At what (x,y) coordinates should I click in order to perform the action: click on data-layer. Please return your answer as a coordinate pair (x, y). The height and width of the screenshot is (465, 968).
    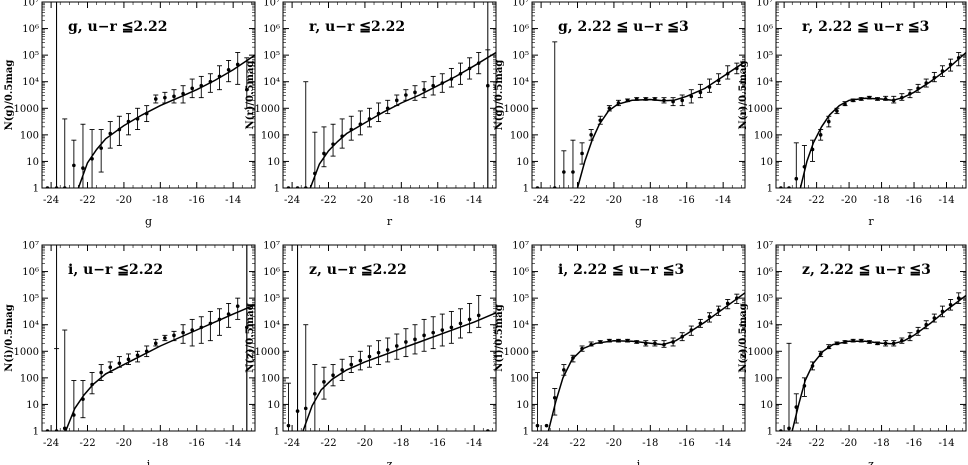
    Looking at the image, I should click on (639, 361).